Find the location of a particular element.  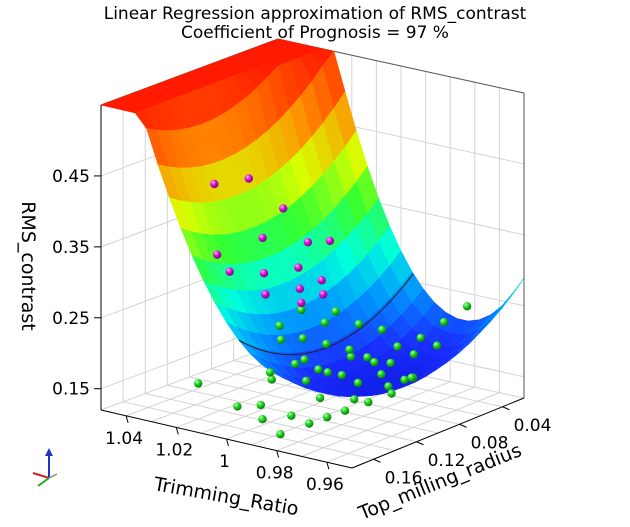

chart-subtitle: Coefficient of Prognosis = 97 % is located at coordinates (315, 33).